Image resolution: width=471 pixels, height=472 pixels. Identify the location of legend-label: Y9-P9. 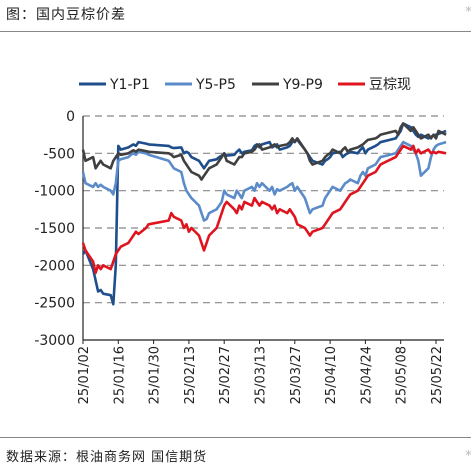
(302, 85).